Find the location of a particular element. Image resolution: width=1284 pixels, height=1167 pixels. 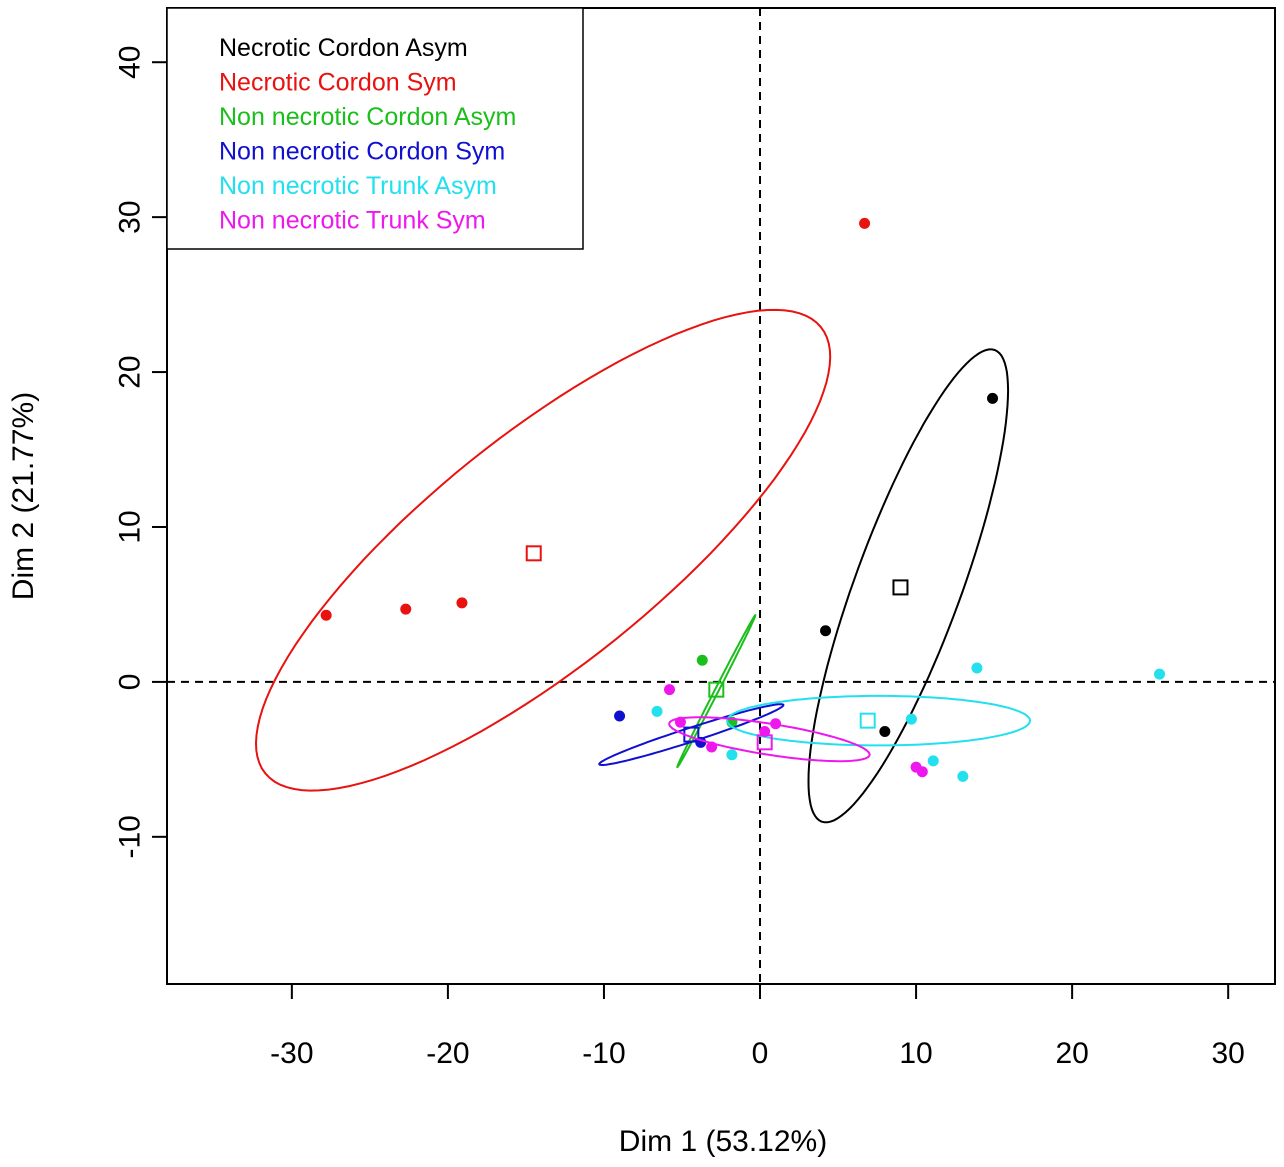

y-tick-label: 0 is located at coordinates (130, 682).